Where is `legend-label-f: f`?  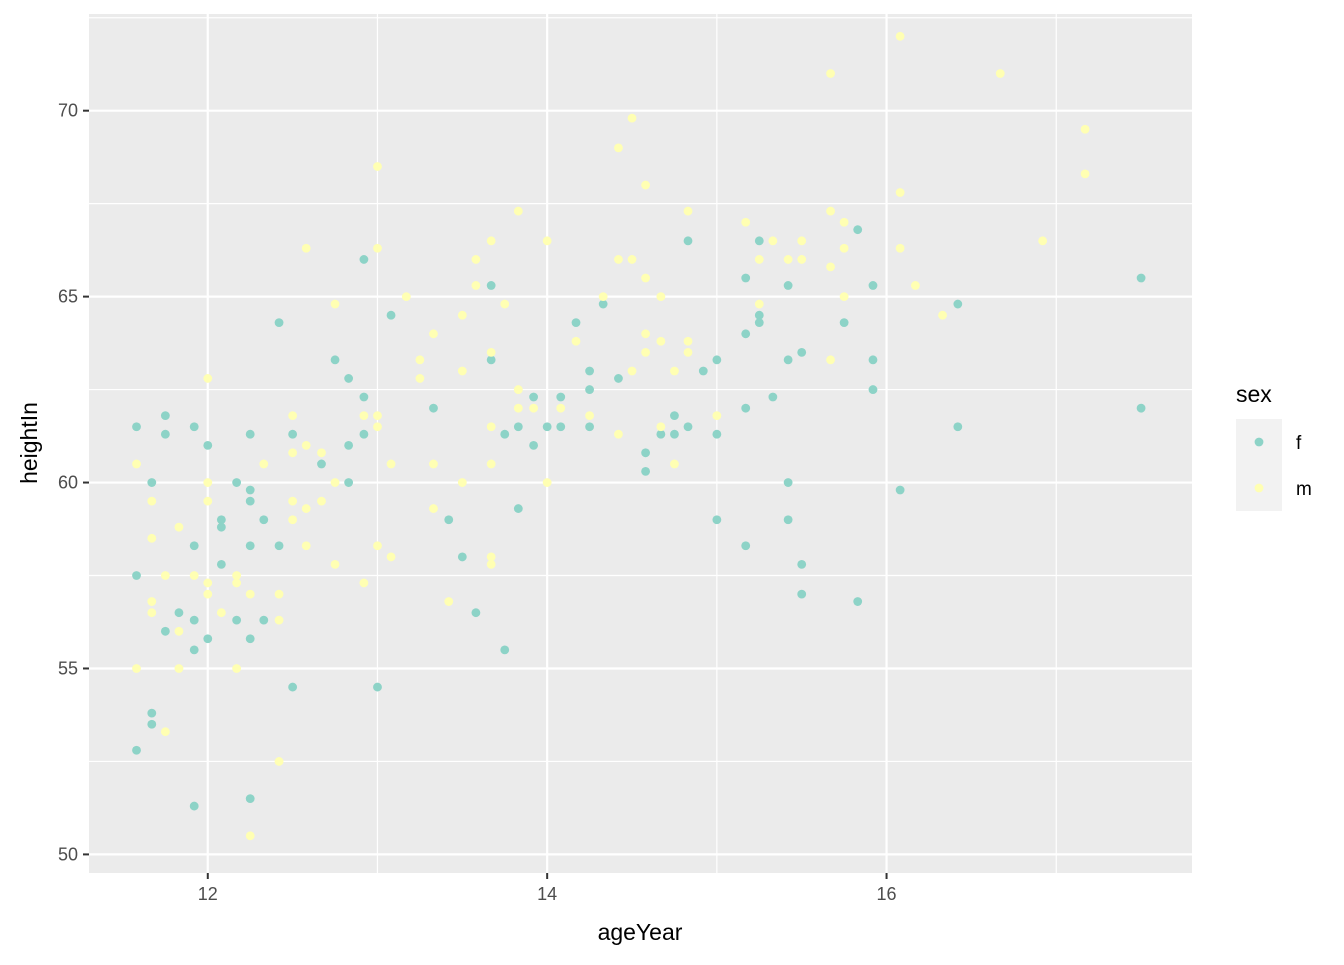 legend-label-f: f is located at coordinates (1299, 443).